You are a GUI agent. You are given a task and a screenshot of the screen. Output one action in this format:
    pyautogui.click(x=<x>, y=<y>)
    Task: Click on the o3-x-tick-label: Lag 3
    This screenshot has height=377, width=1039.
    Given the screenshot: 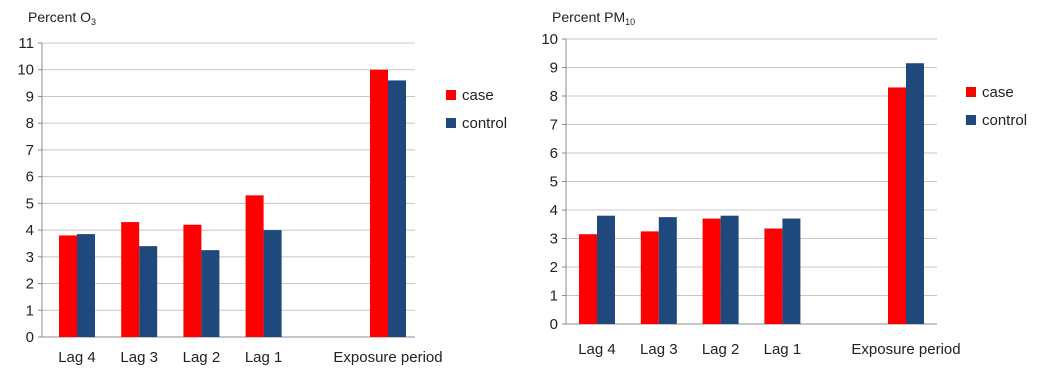 What is the action you would take?
    pyautogui.click(x=139, y=357)
    